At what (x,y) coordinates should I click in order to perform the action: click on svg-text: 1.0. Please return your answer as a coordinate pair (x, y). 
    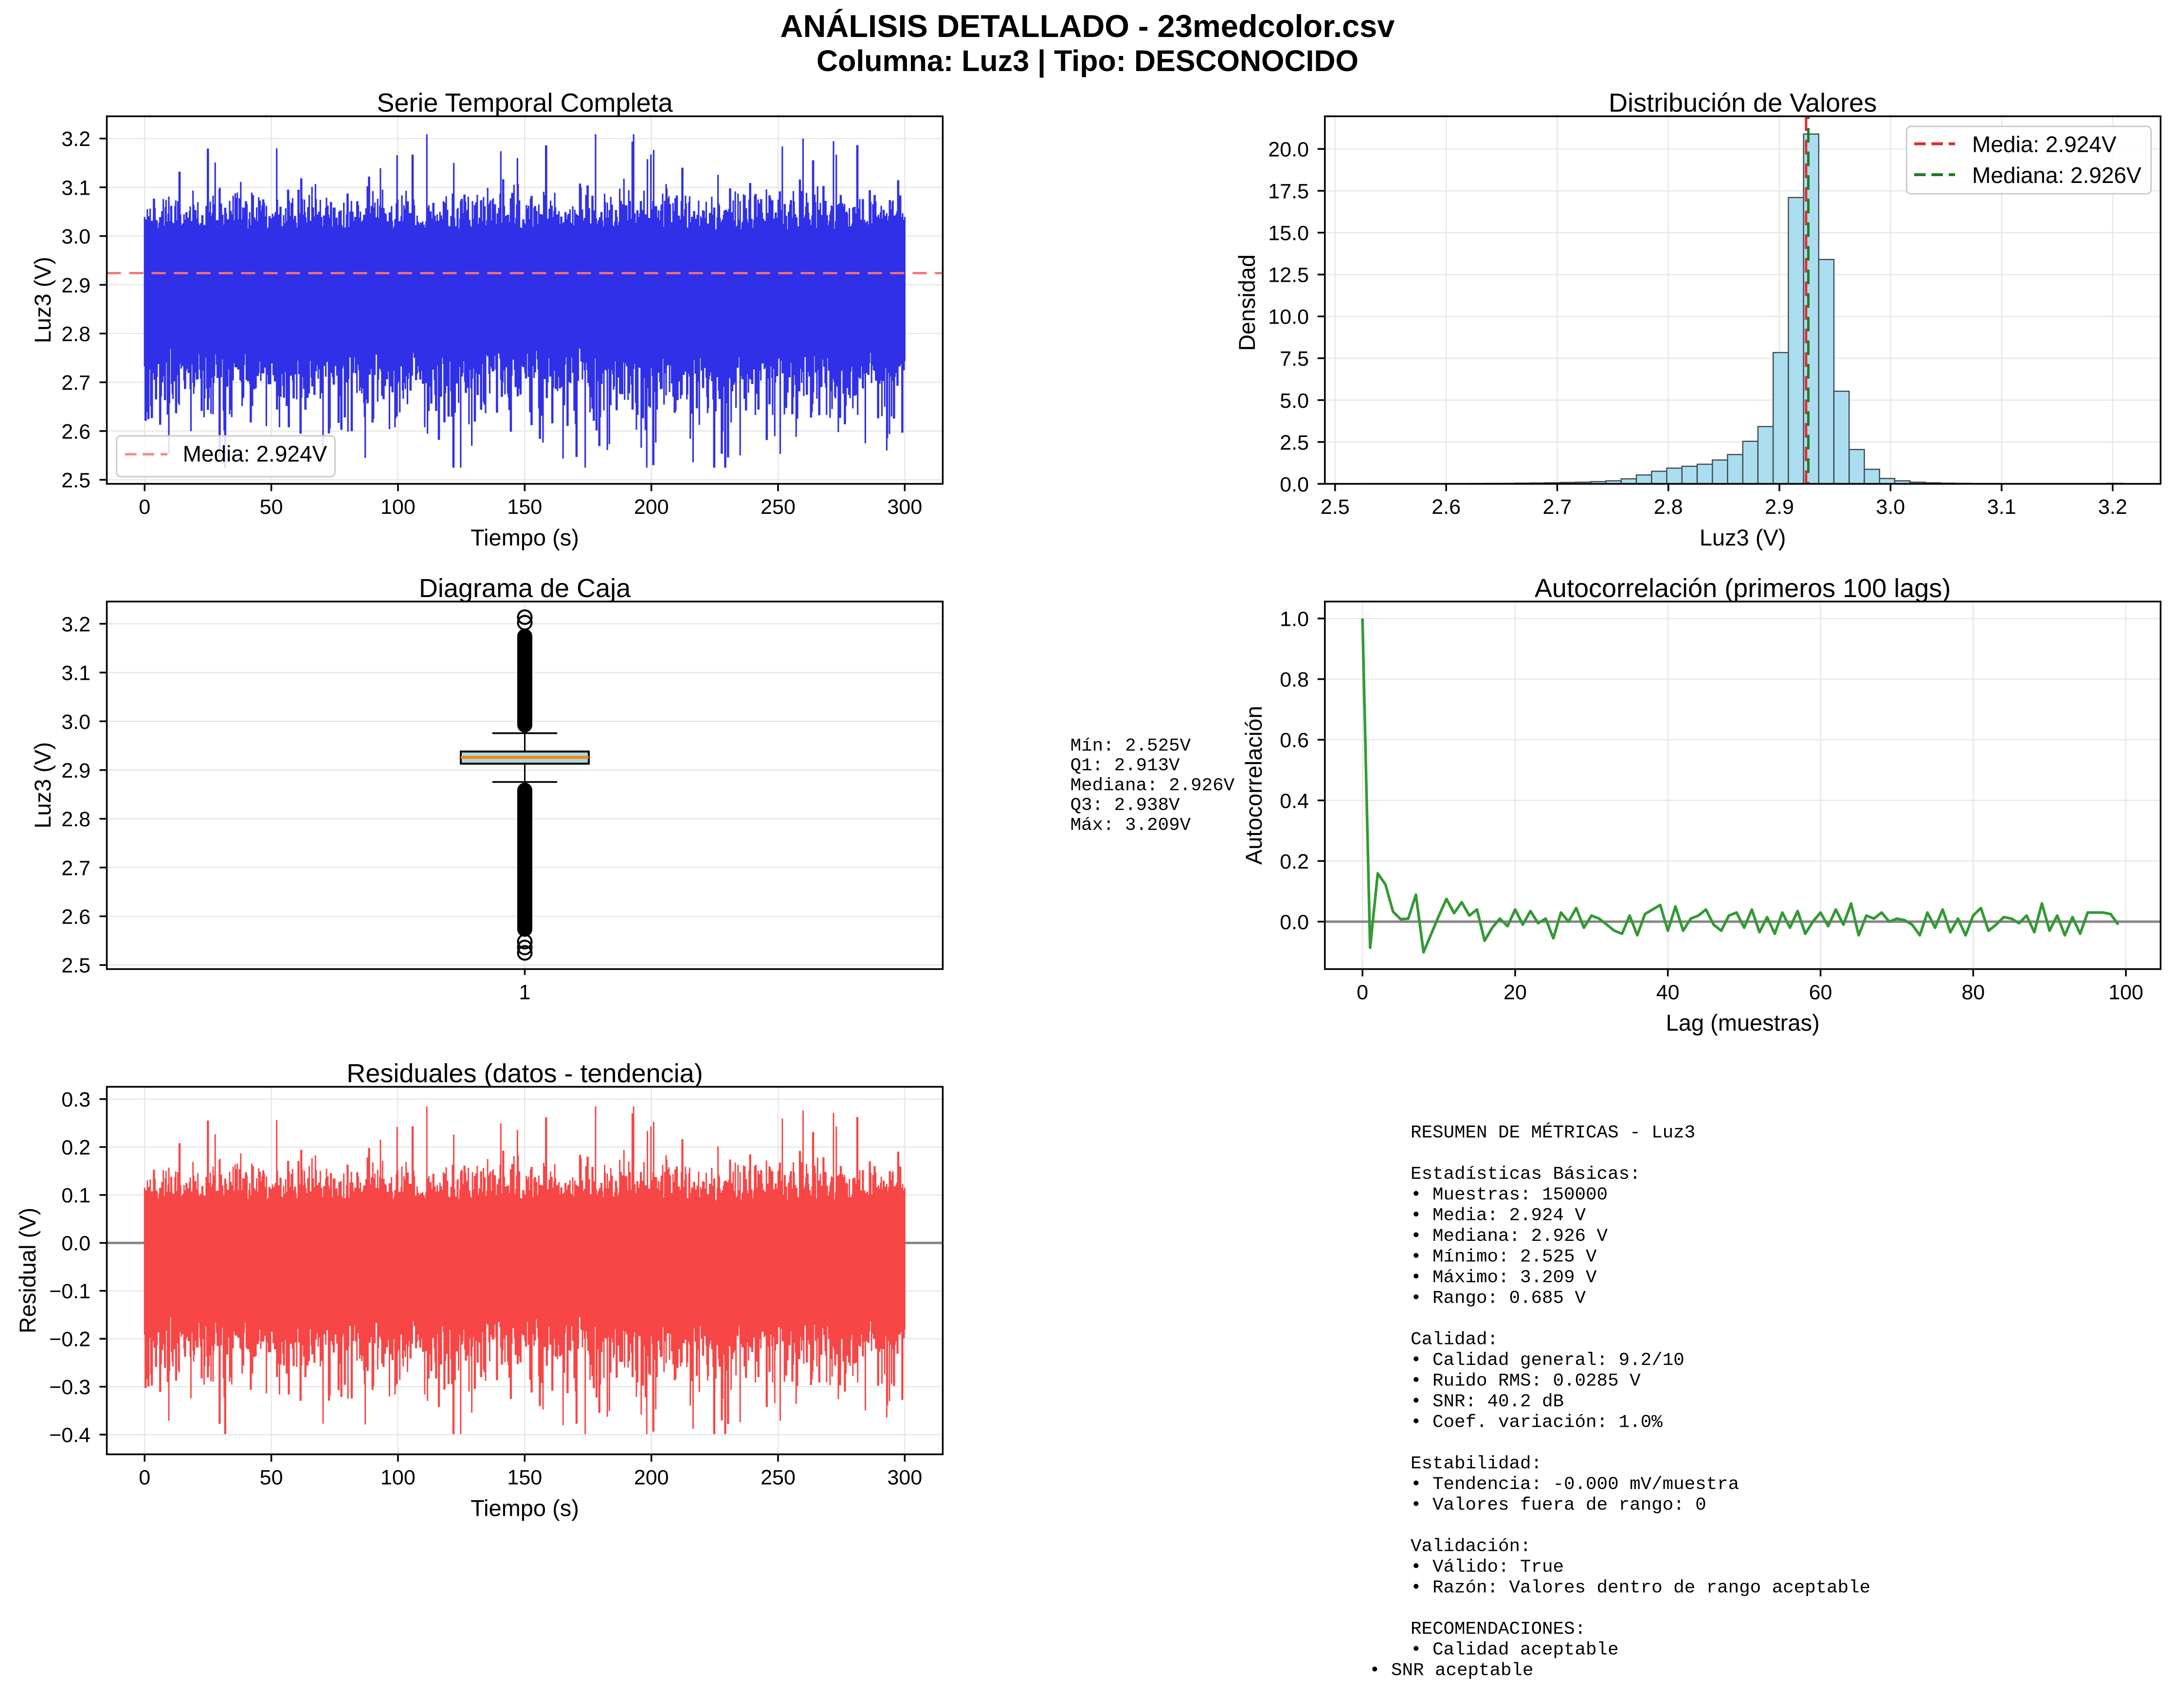
    Looking at the image, I should click on (1295, 619).